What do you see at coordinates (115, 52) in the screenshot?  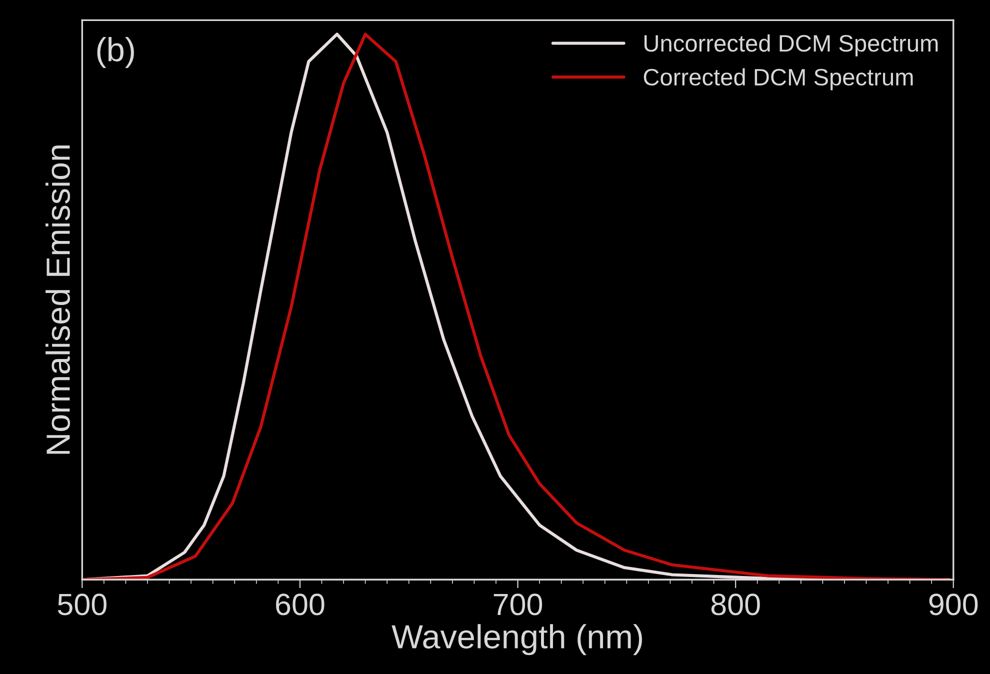 I see `annotation: (b)` at bounding box center [115, 52].